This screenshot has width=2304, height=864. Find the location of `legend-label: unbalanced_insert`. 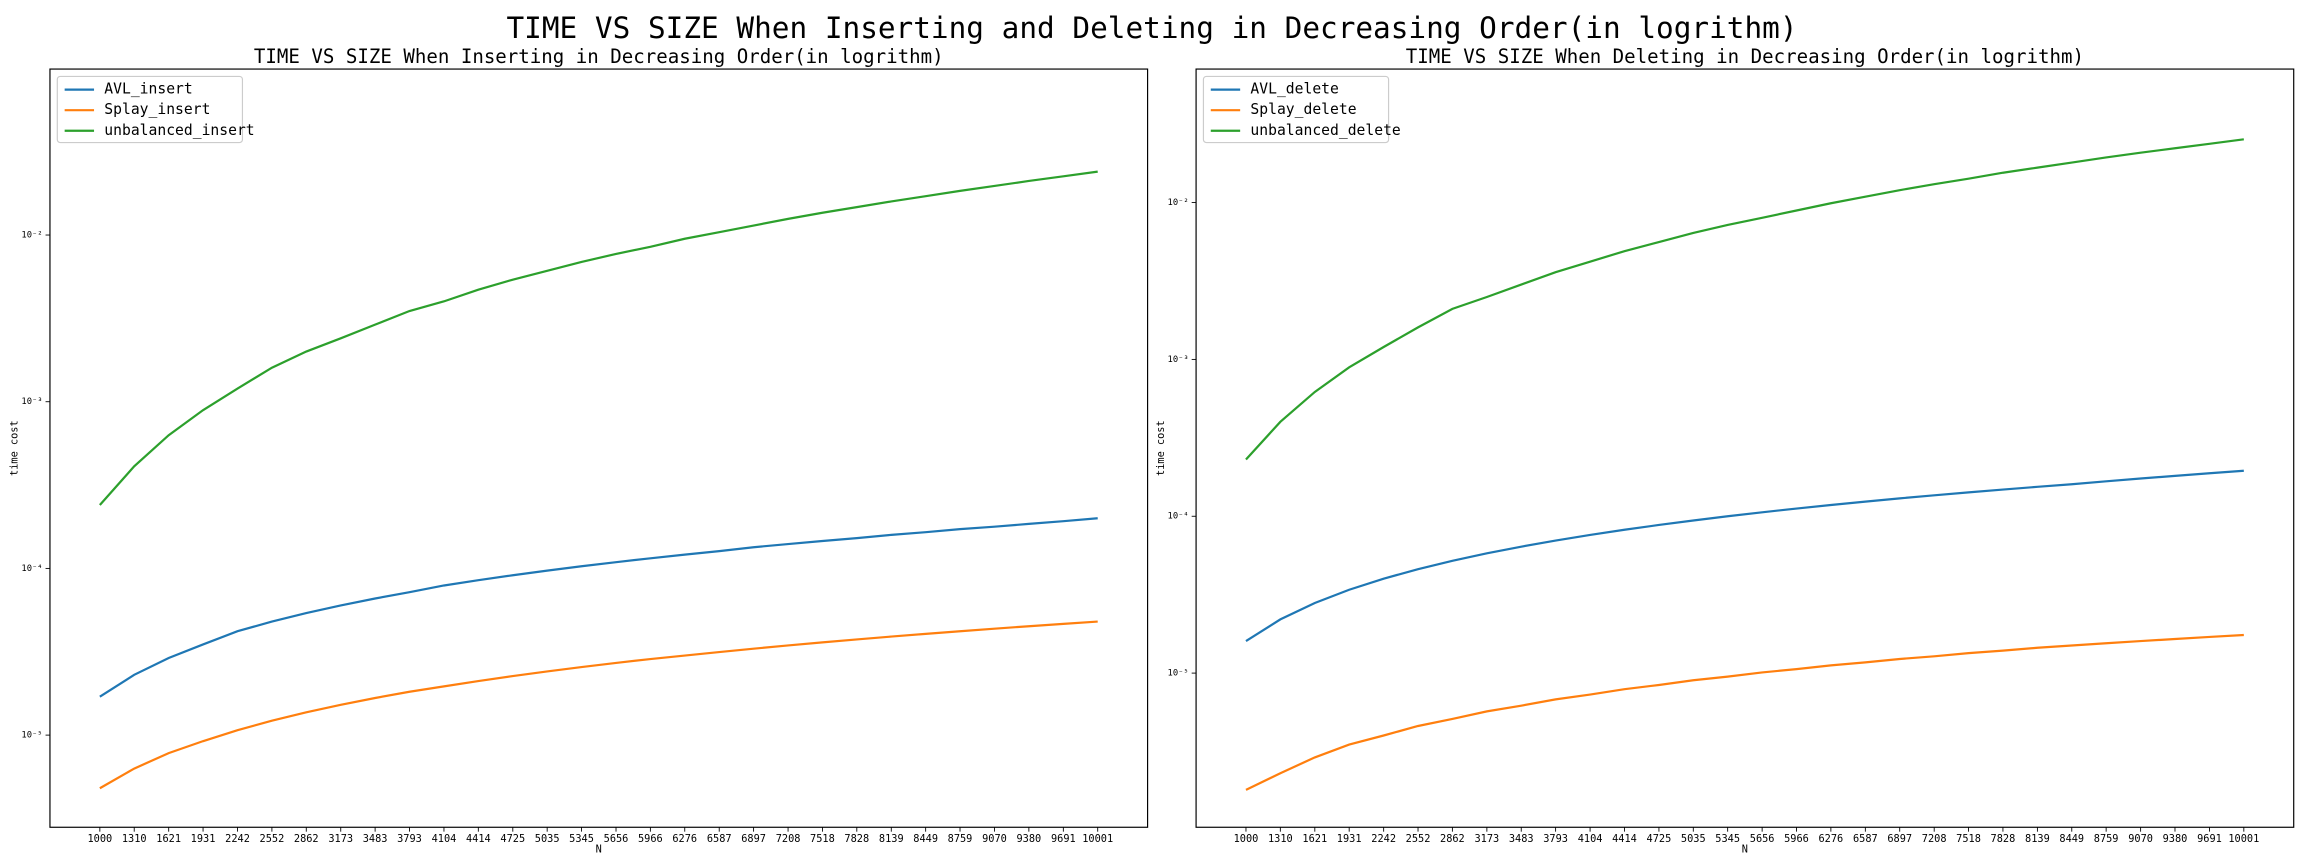

legend-label: unbalanced_insert is located at coordinates (179, 130).